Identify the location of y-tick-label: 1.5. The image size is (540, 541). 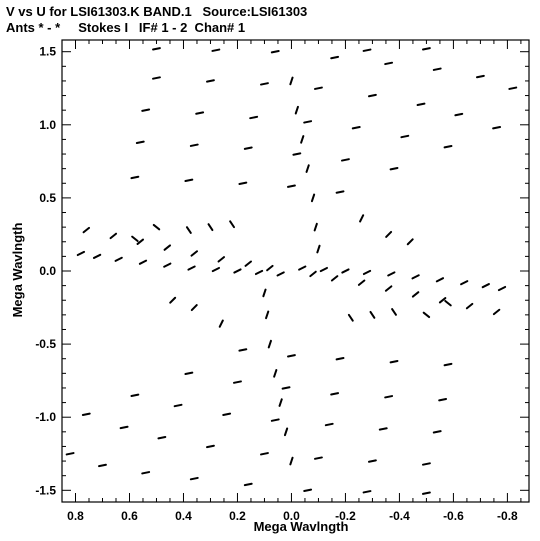
(47, 52).